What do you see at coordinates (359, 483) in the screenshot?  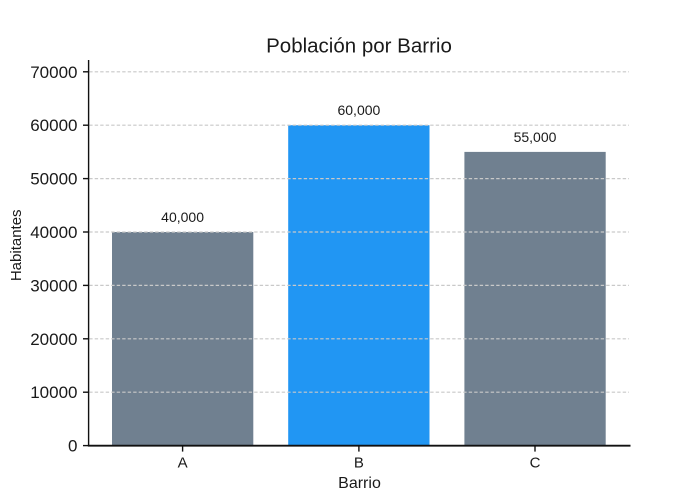 I see `svg-text: Barrio` at bounding box center [359, 483].